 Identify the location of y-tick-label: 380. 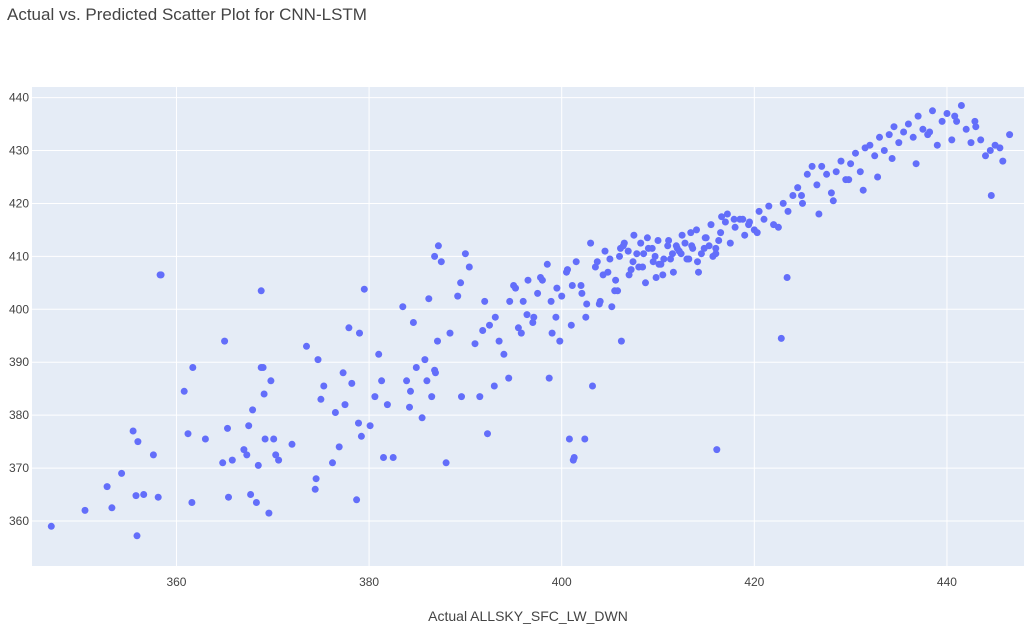
(19, 415).